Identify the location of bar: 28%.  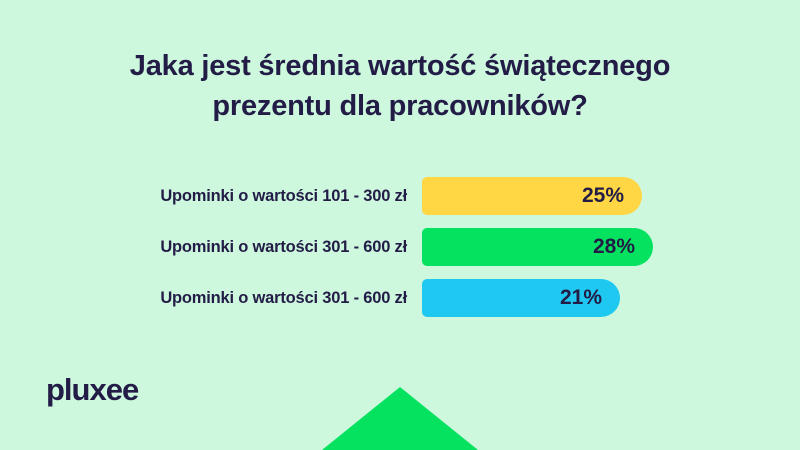
(537, 247).